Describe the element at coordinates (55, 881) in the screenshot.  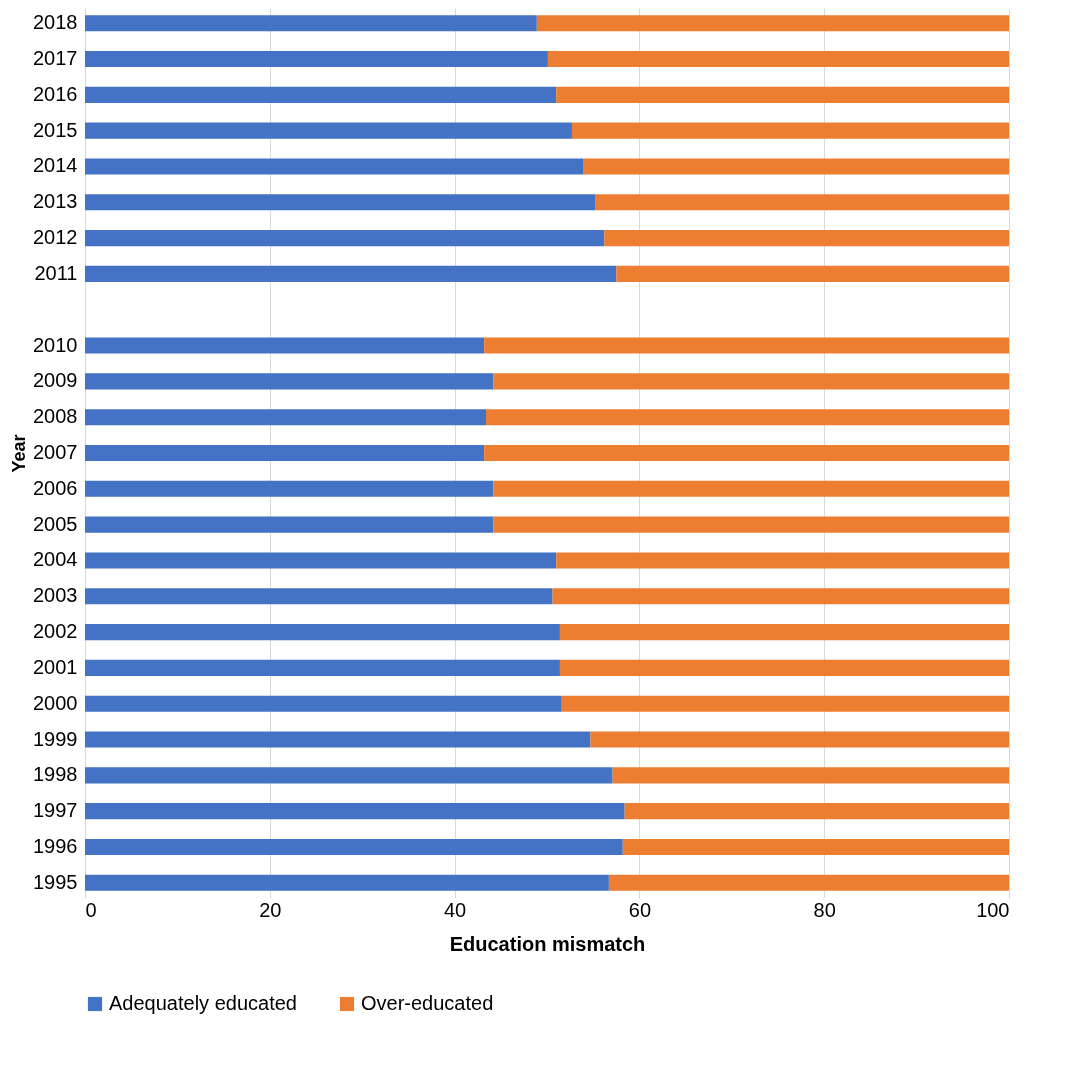
I see `y-tick-label: 1995` at that location.